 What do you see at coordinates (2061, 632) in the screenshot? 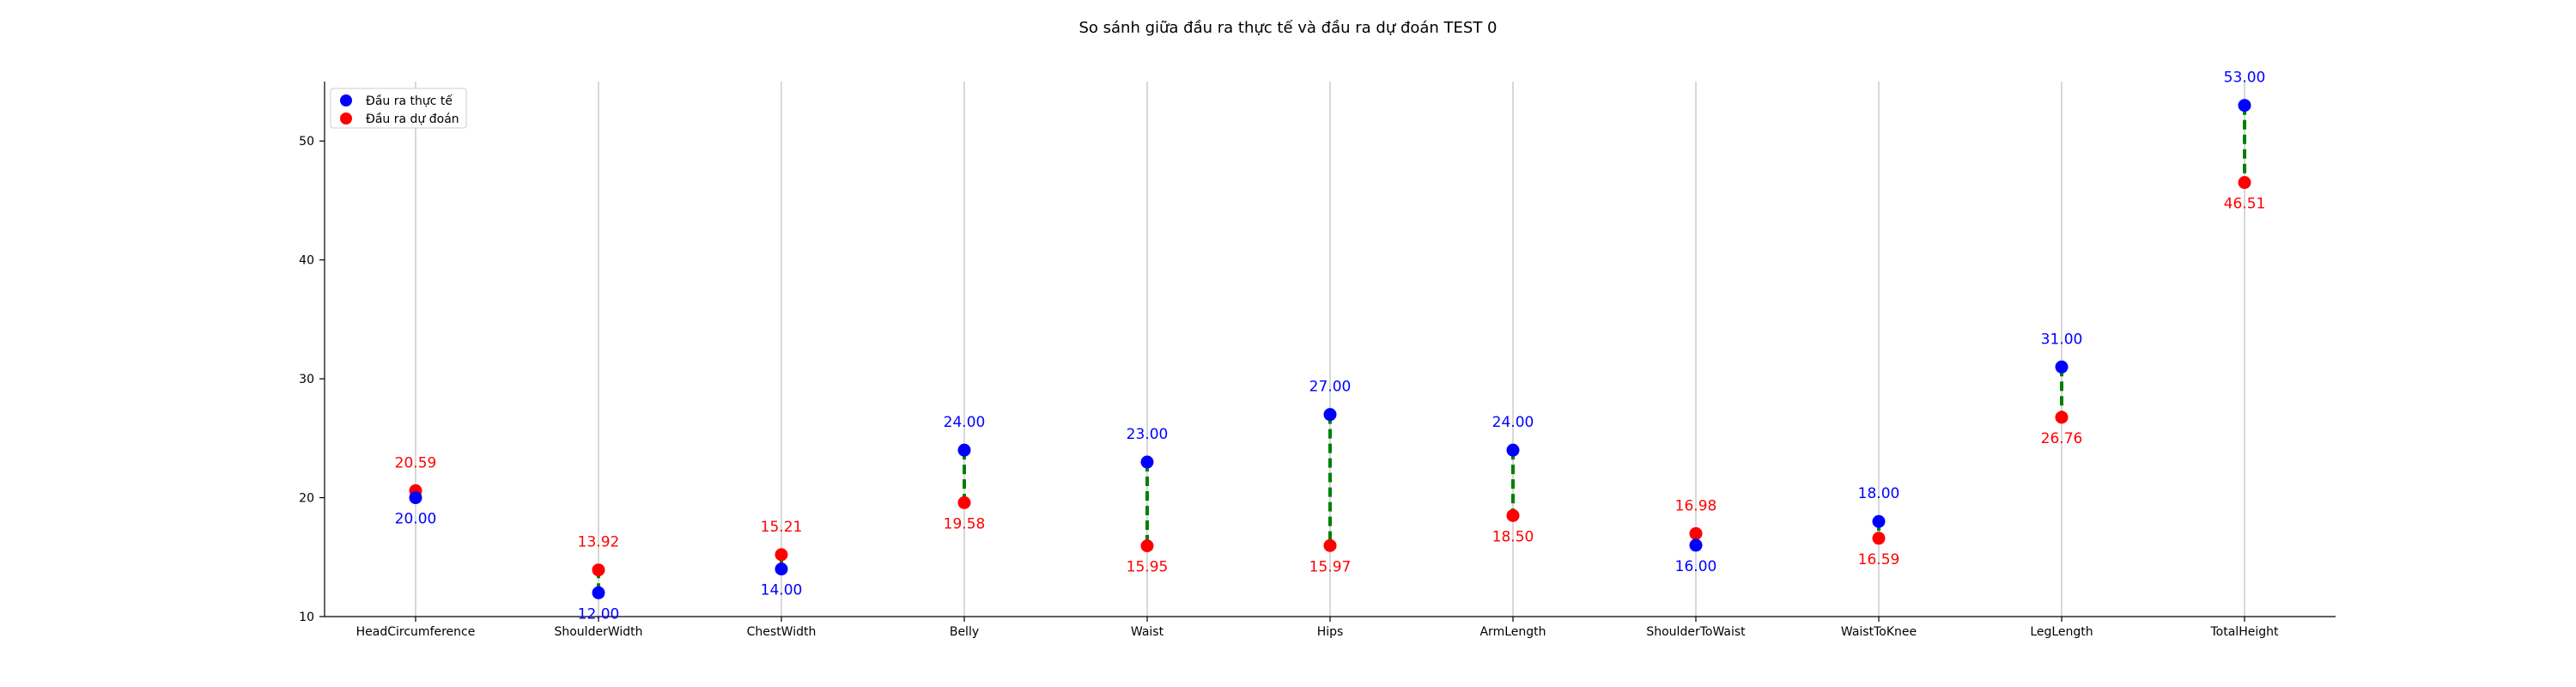
I see `x-tick-label: LegLength` at bounding box center [2061, 632].